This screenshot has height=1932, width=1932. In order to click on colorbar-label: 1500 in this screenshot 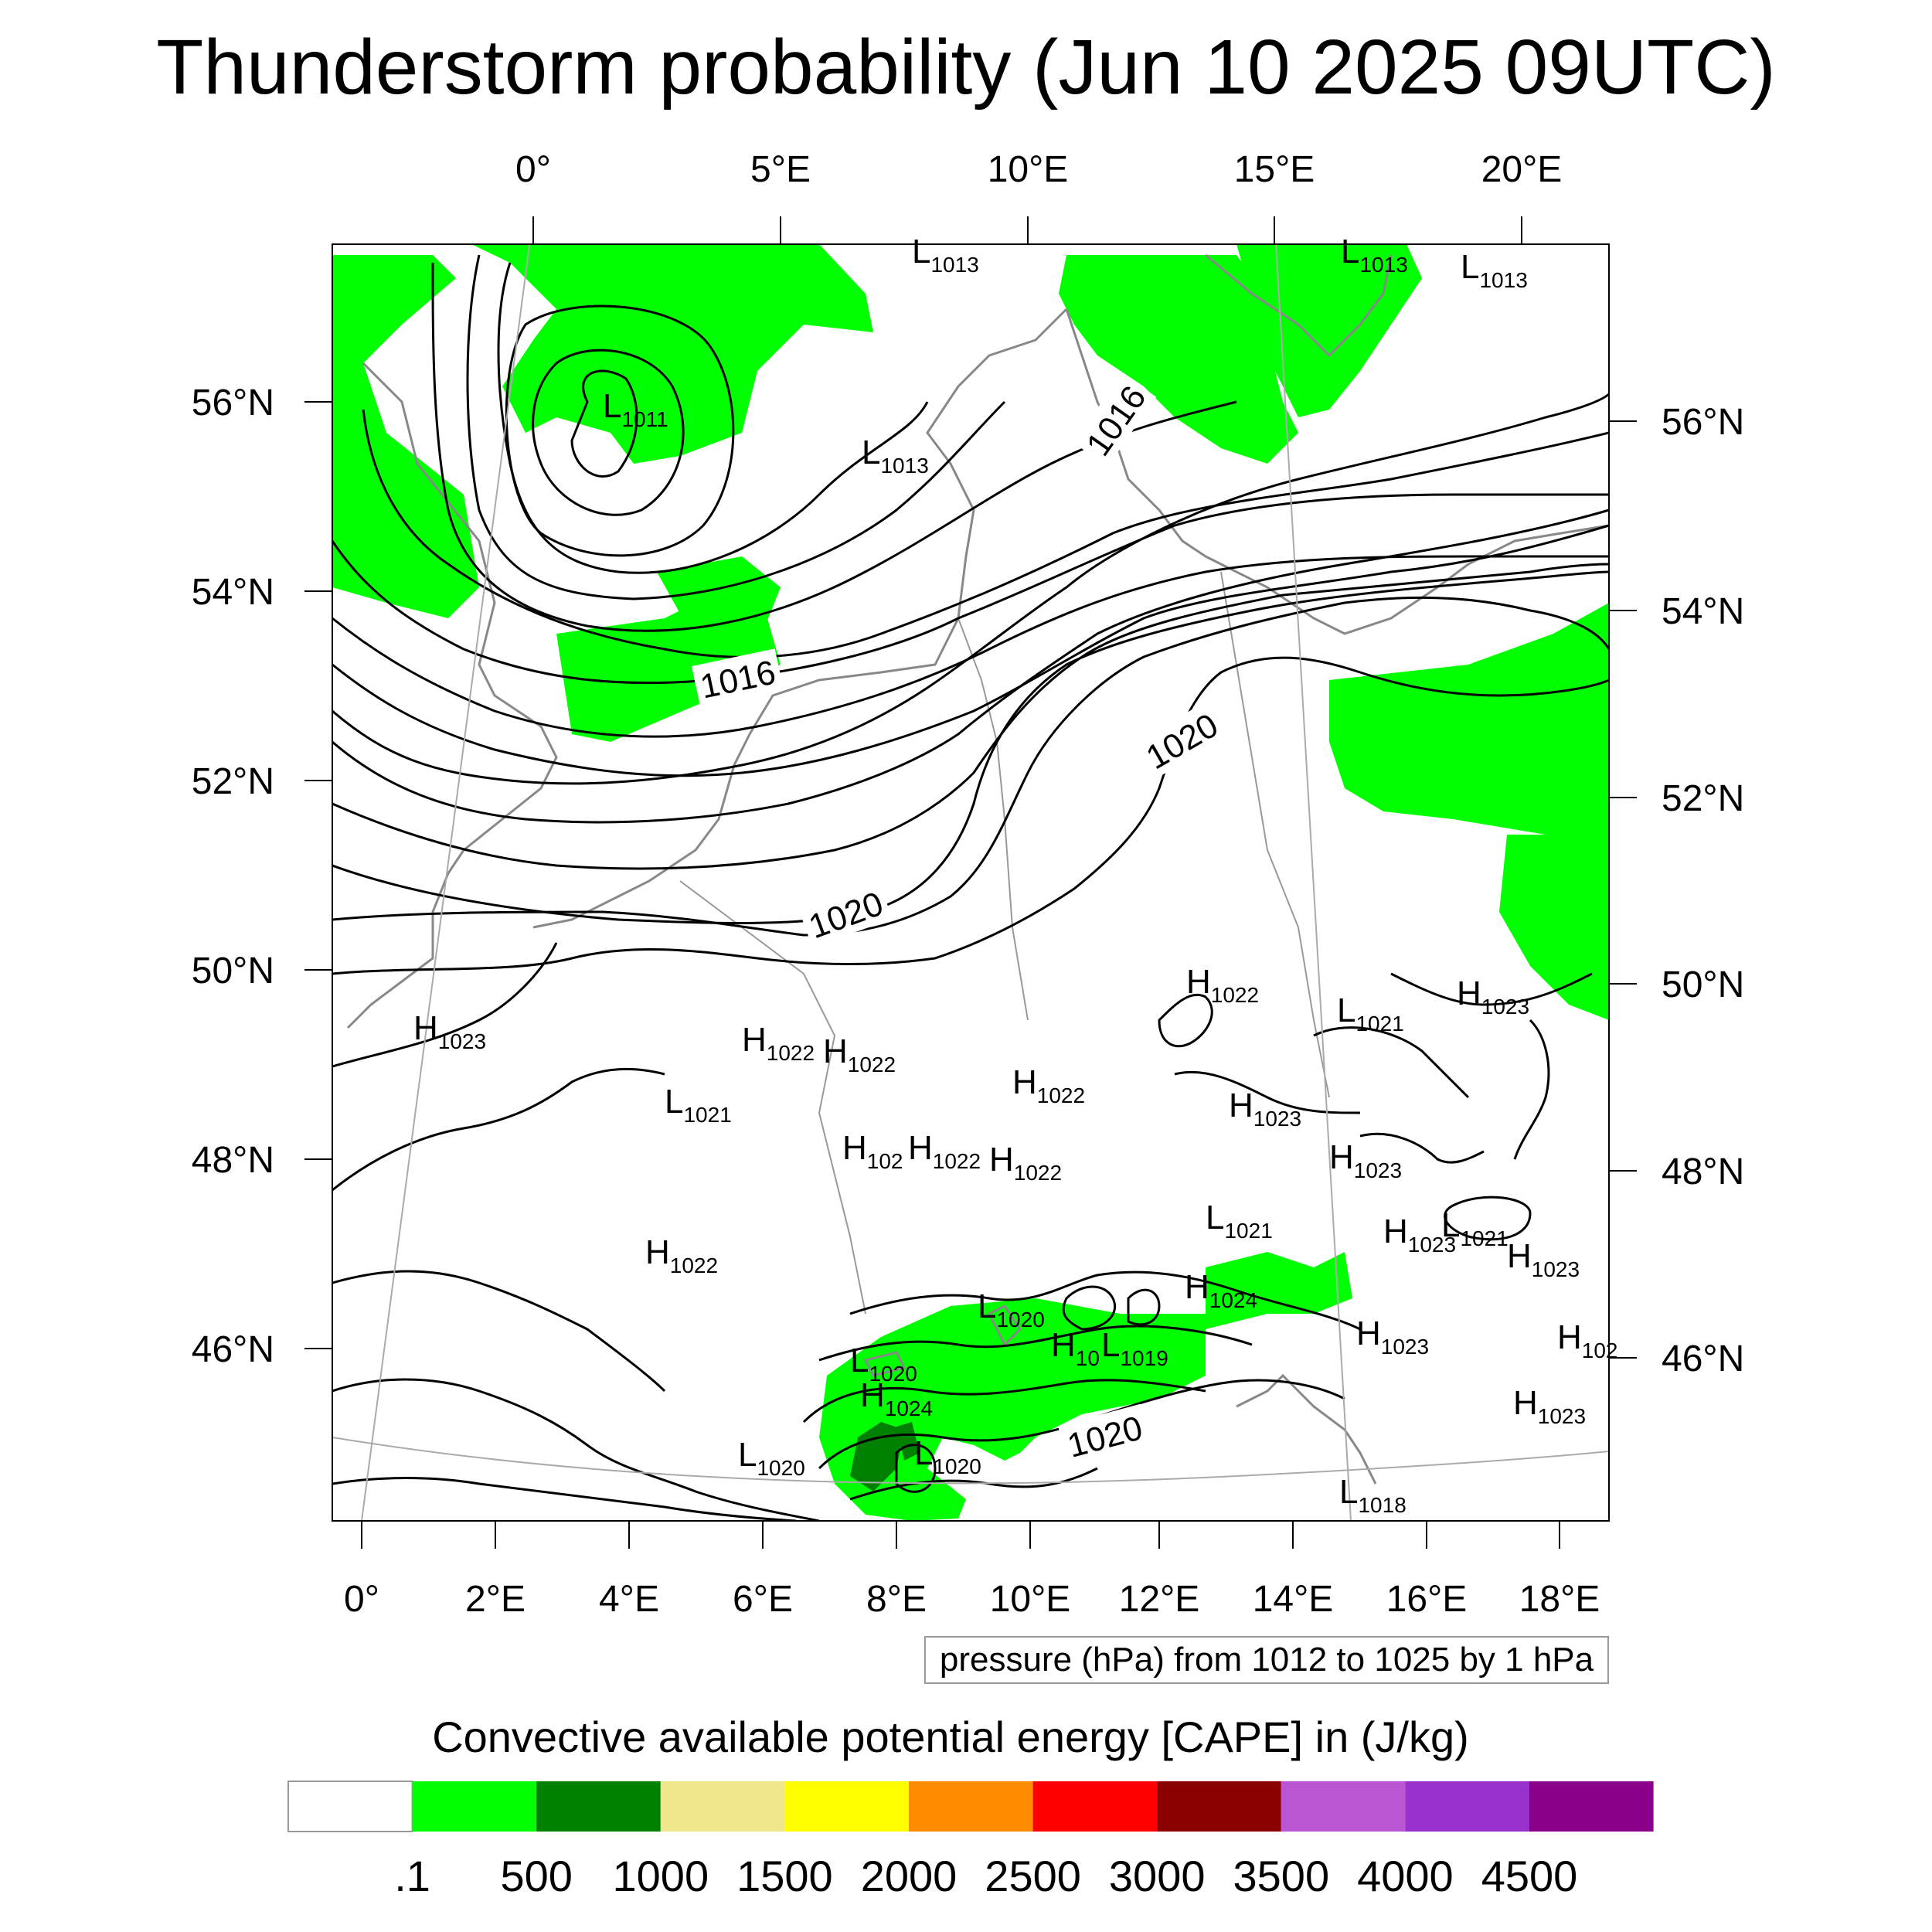, I will do `click(784, 1876)`.